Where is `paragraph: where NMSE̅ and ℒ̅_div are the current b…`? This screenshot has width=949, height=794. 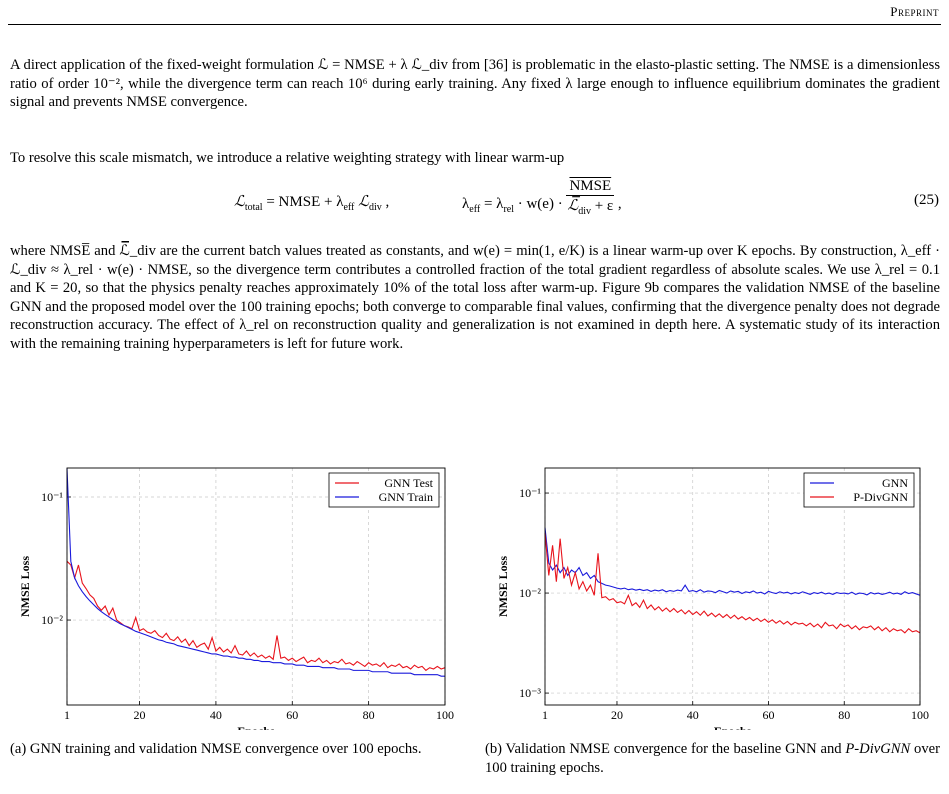
paragraph: where NMSE̅ and ℒ̅_div are the current b… is located at coordinates (475, 297).